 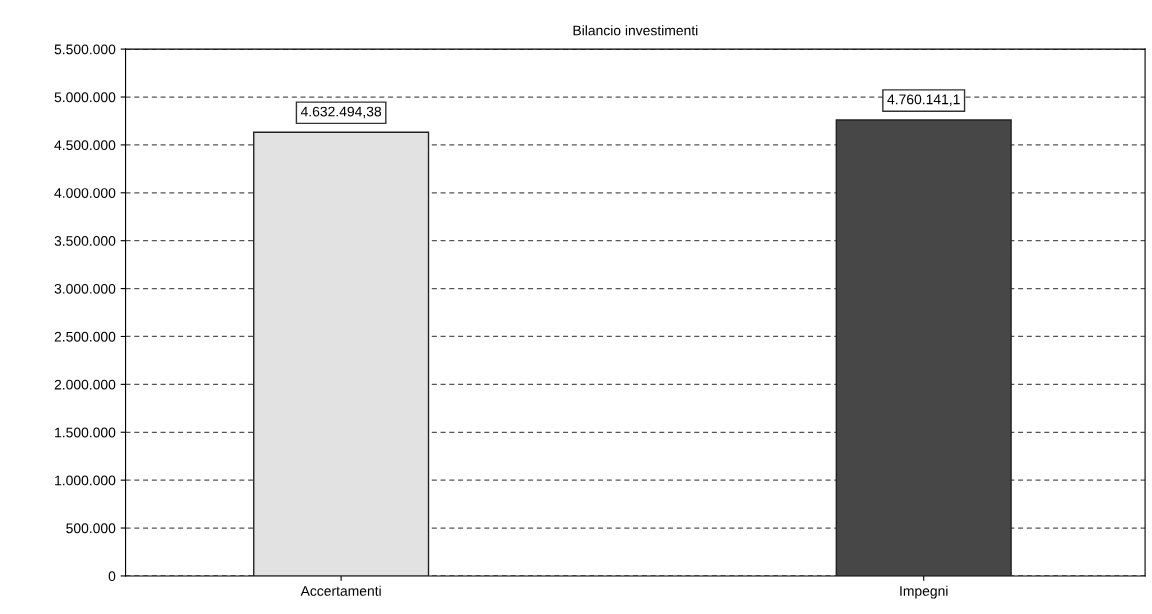 I want to click on data-label: 4.760.141,1, so click(x=923, y=100).